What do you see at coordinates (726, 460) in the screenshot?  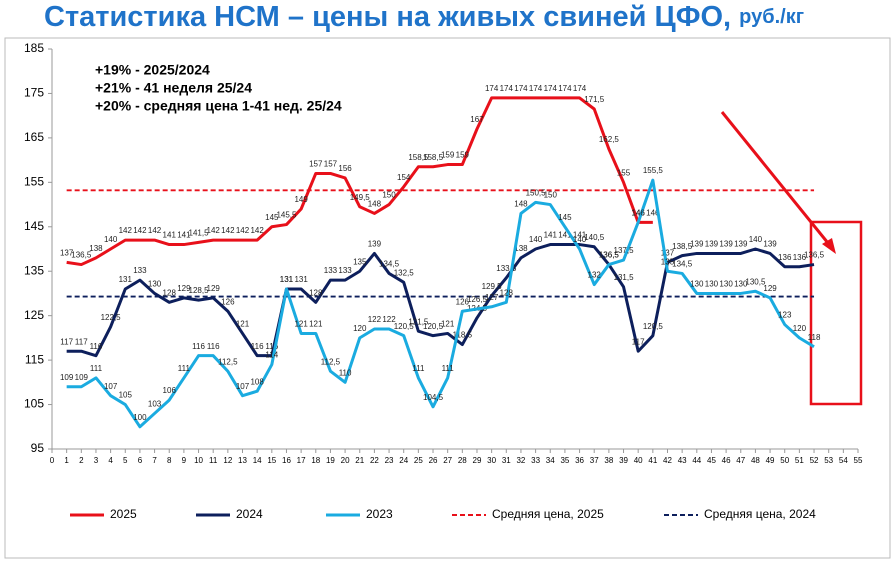 I see `x-tick-label: 46` at bounding box center [726, 460].